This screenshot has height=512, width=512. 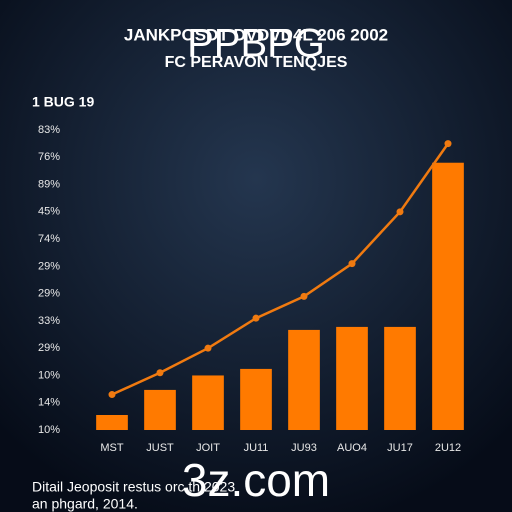 What do you see at coordinates (49, 157) in the screenshot?
I see `y-tick-label: 76%` at bounding box center [49, 157].